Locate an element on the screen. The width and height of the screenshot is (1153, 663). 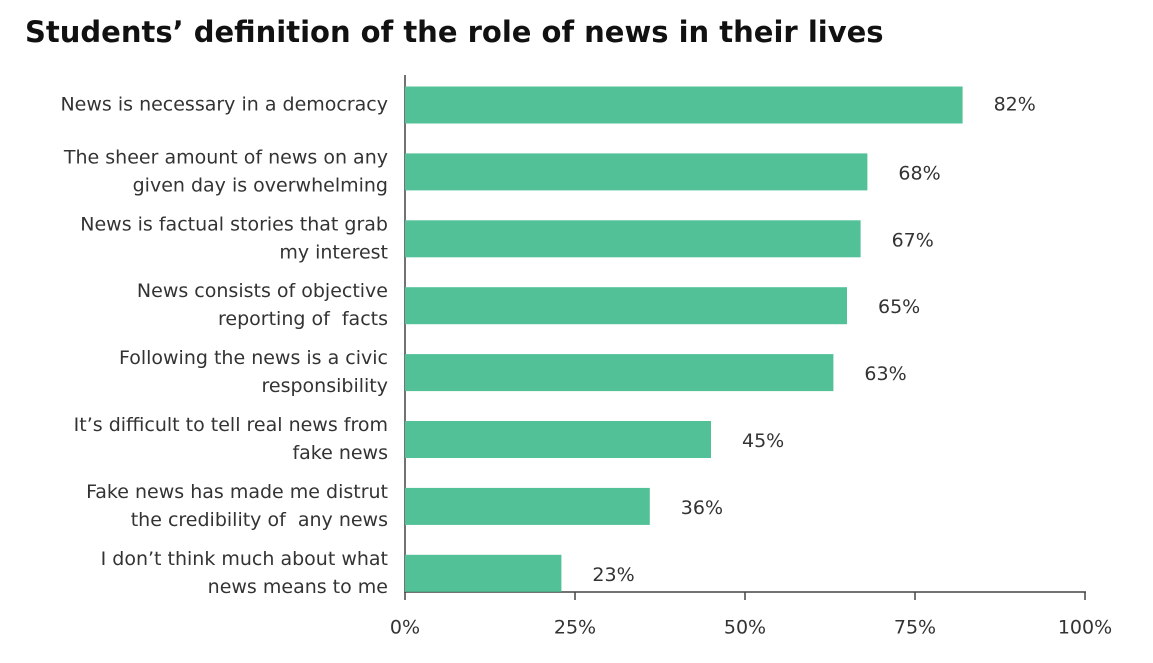
category-label: news means to me is located at coordinates (298, 587).